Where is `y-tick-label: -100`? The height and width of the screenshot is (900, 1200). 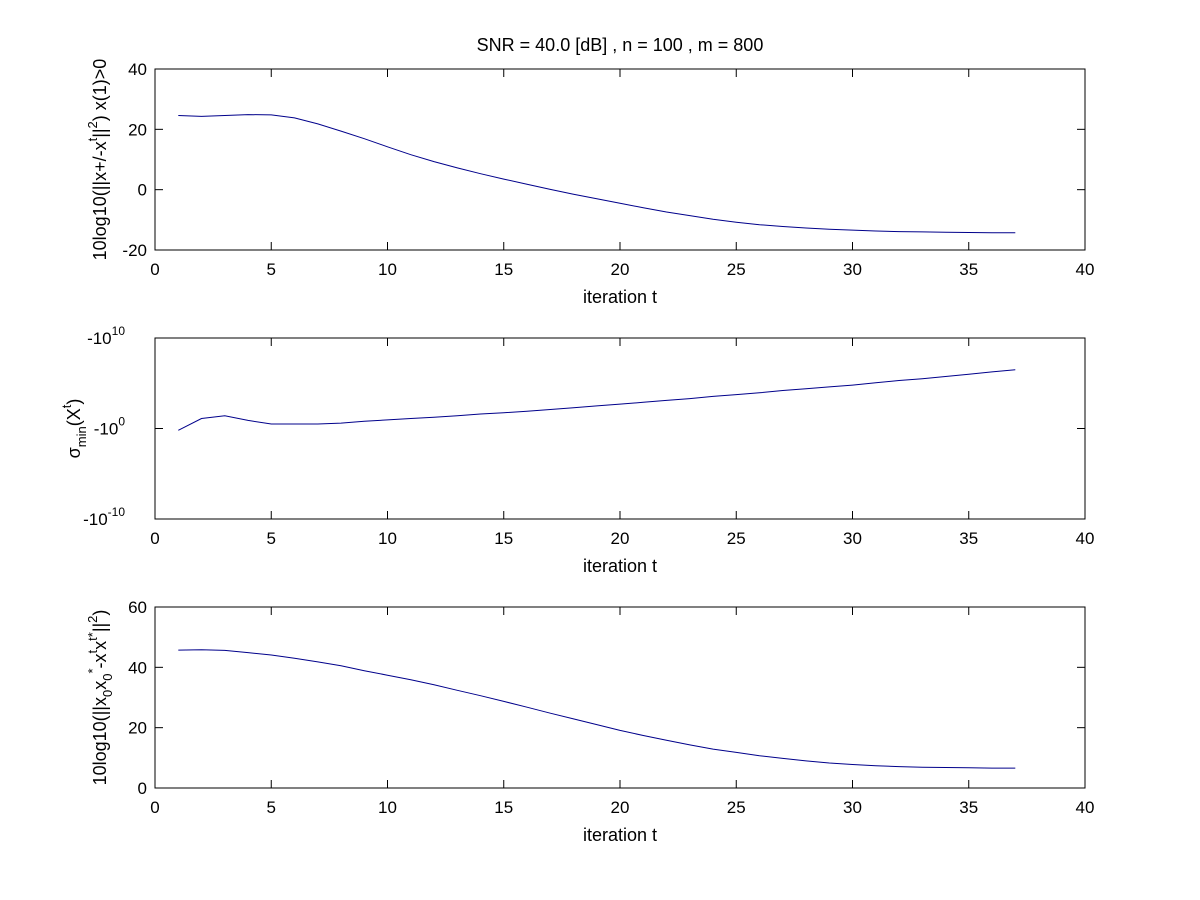 y-tick-label: -100 is located at coordinates (110, 427).